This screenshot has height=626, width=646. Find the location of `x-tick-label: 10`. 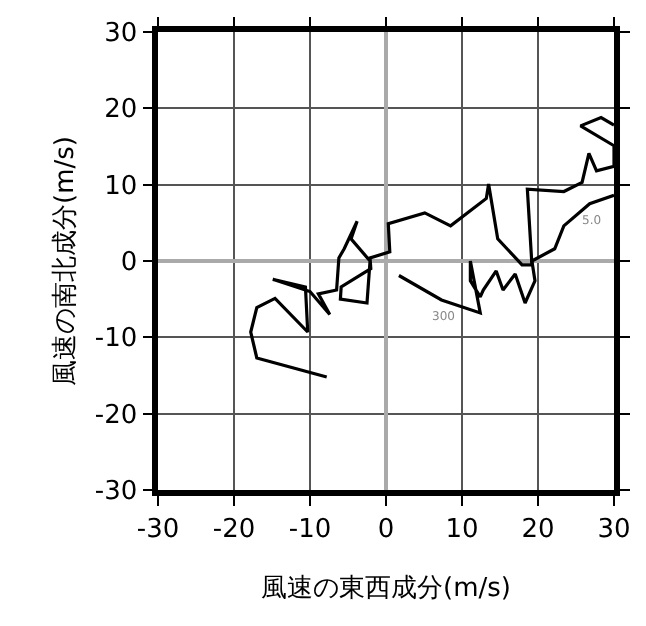

x-tick-label: 10 is located at coordinates (462, 529).